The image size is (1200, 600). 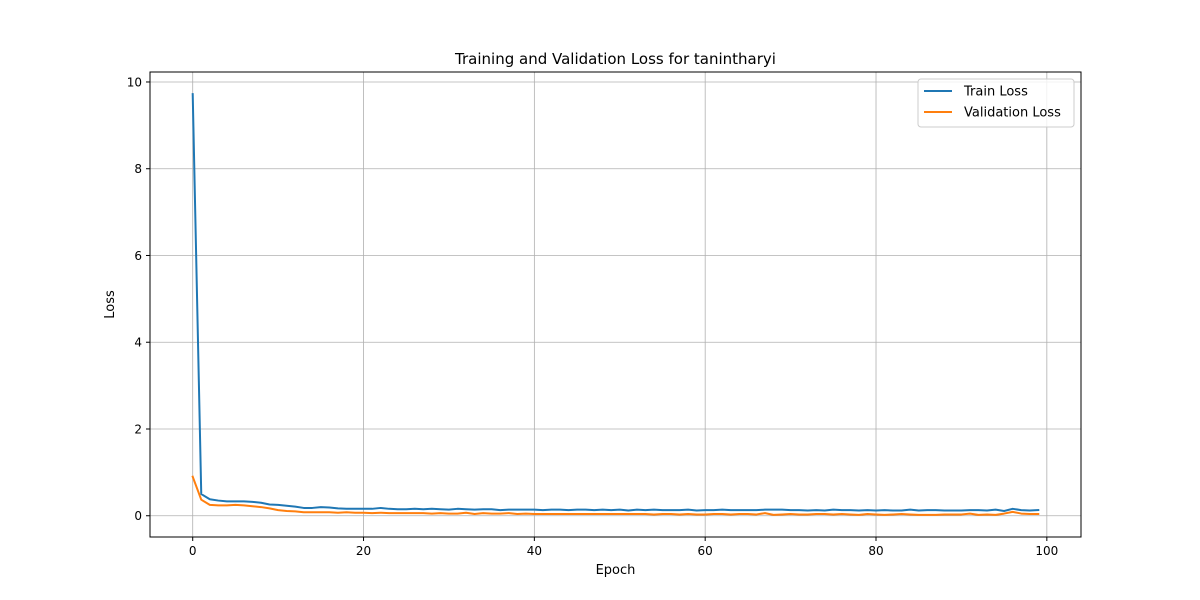 What do you see at coordinates (534, 551) in the screenshot?
I see `x-tick-label: 40` at bounding box center [534, 551].